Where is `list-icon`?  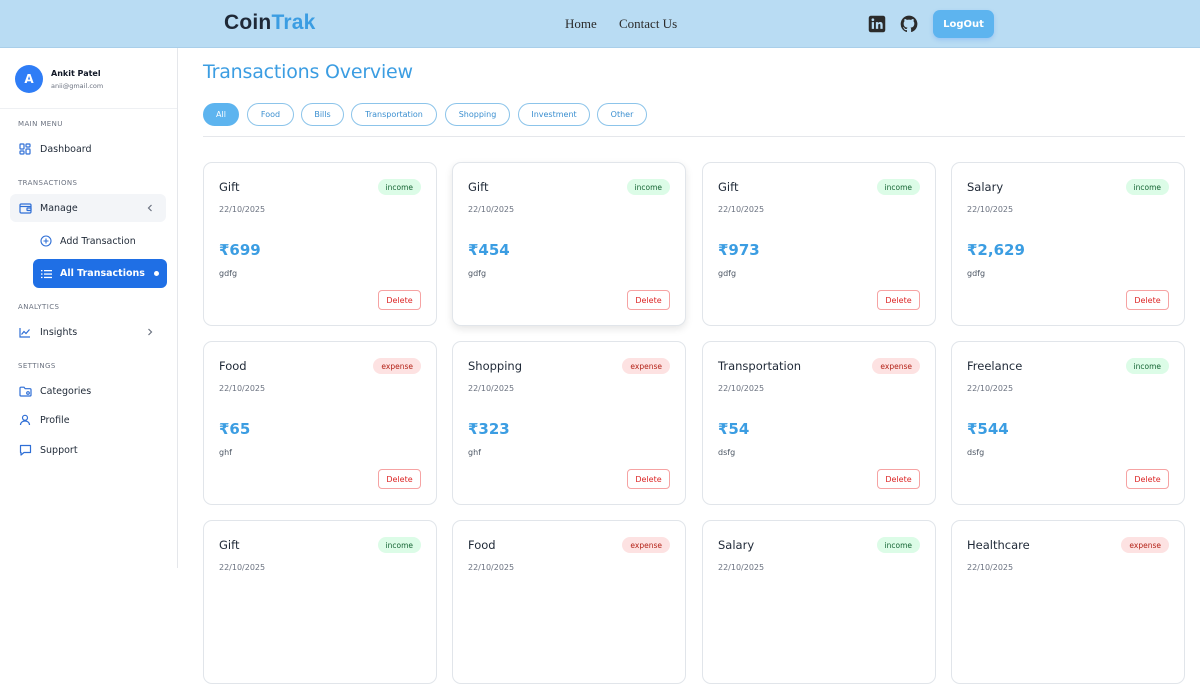 list-icon is located at coordinates (46, 274).